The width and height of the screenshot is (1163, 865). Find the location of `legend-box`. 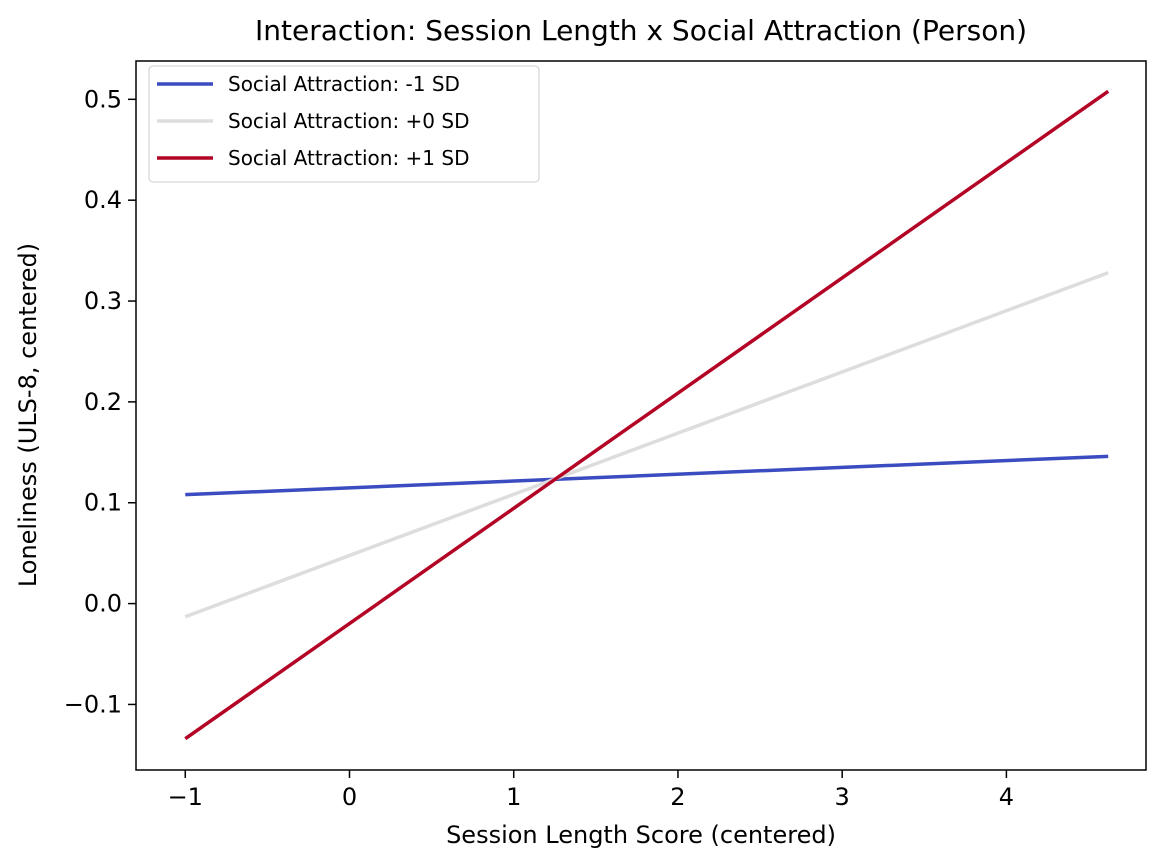

legend-box is located at coordinates (344, 124).